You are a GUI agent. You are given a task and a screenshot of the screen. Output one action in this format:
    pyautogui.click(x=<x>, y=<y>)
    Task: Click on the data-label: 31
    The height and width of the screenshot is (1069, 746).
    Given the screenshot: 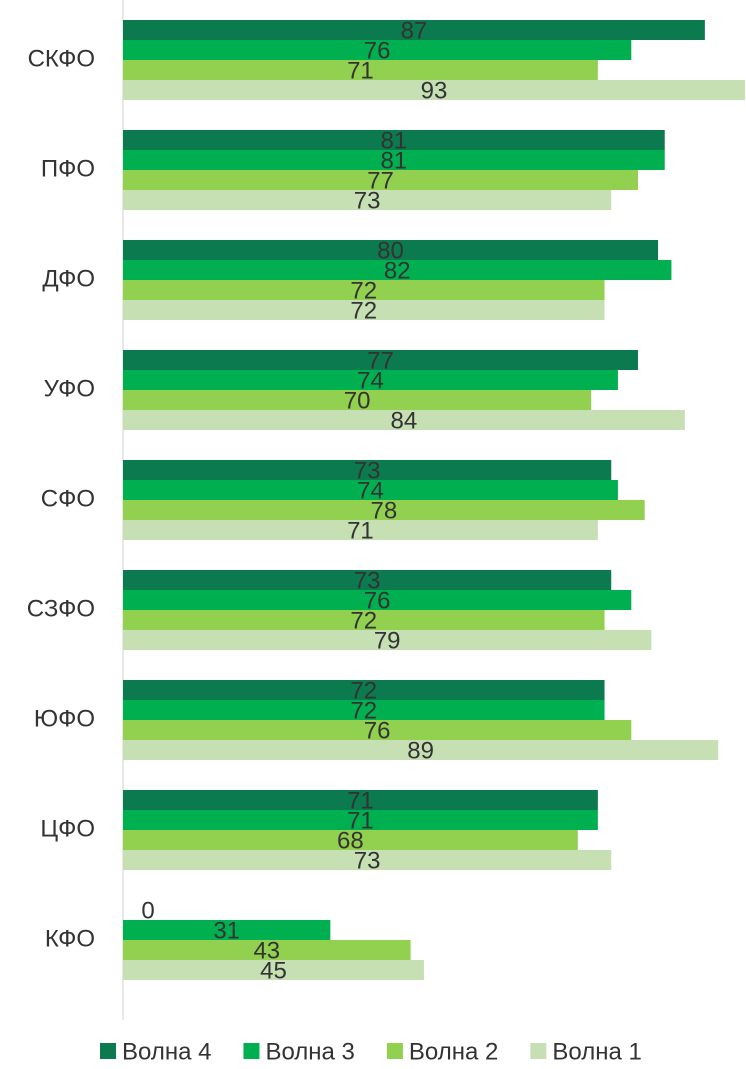 What is the action you would take?
    pyautogui.click(x=226, y=930)
    